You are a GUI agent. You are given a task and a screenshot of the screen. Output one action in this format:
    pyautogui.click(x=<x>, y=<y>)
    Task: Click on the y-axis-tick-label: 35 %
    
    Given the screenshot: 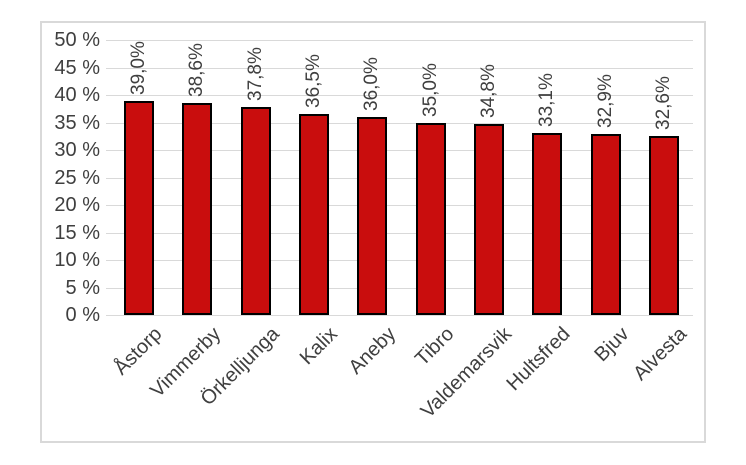 What is the action you would take?
    pyautogui.click(x=77, y=122)
    